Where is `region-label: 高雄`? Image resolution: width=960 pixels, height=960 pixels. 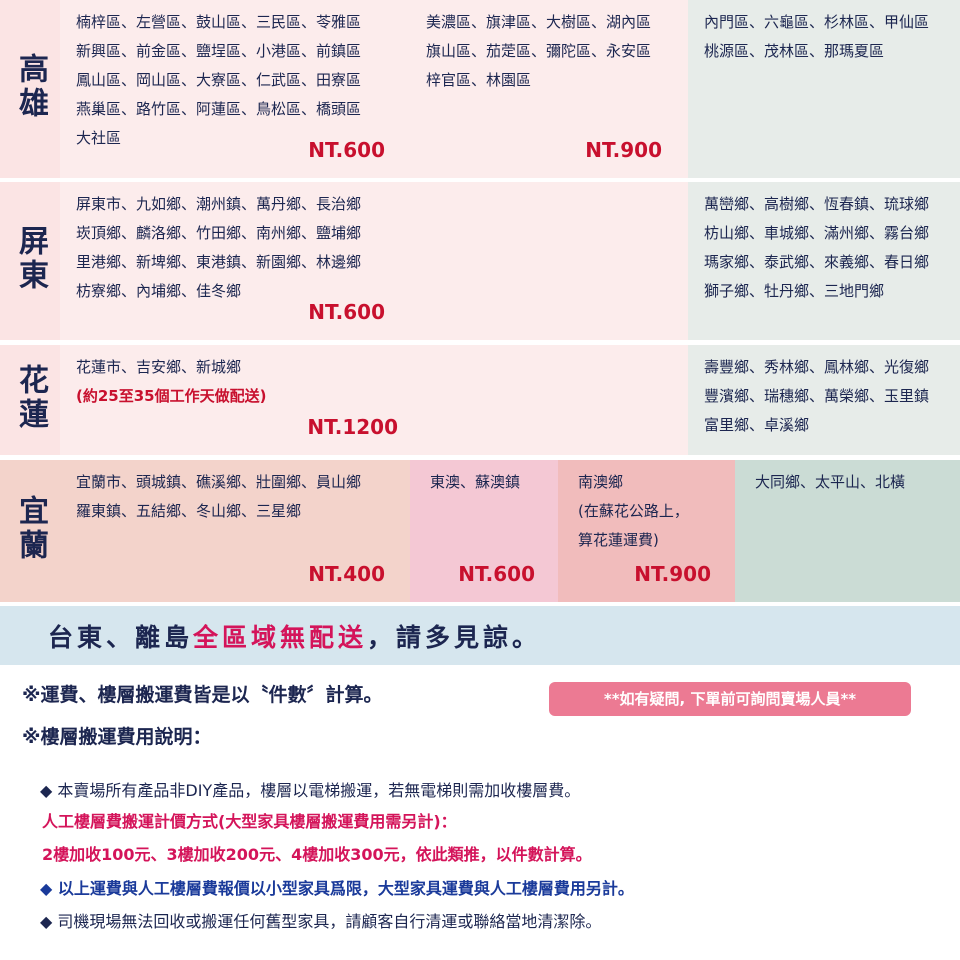
region-label: 高雄 is located at coordinates (30, 87).